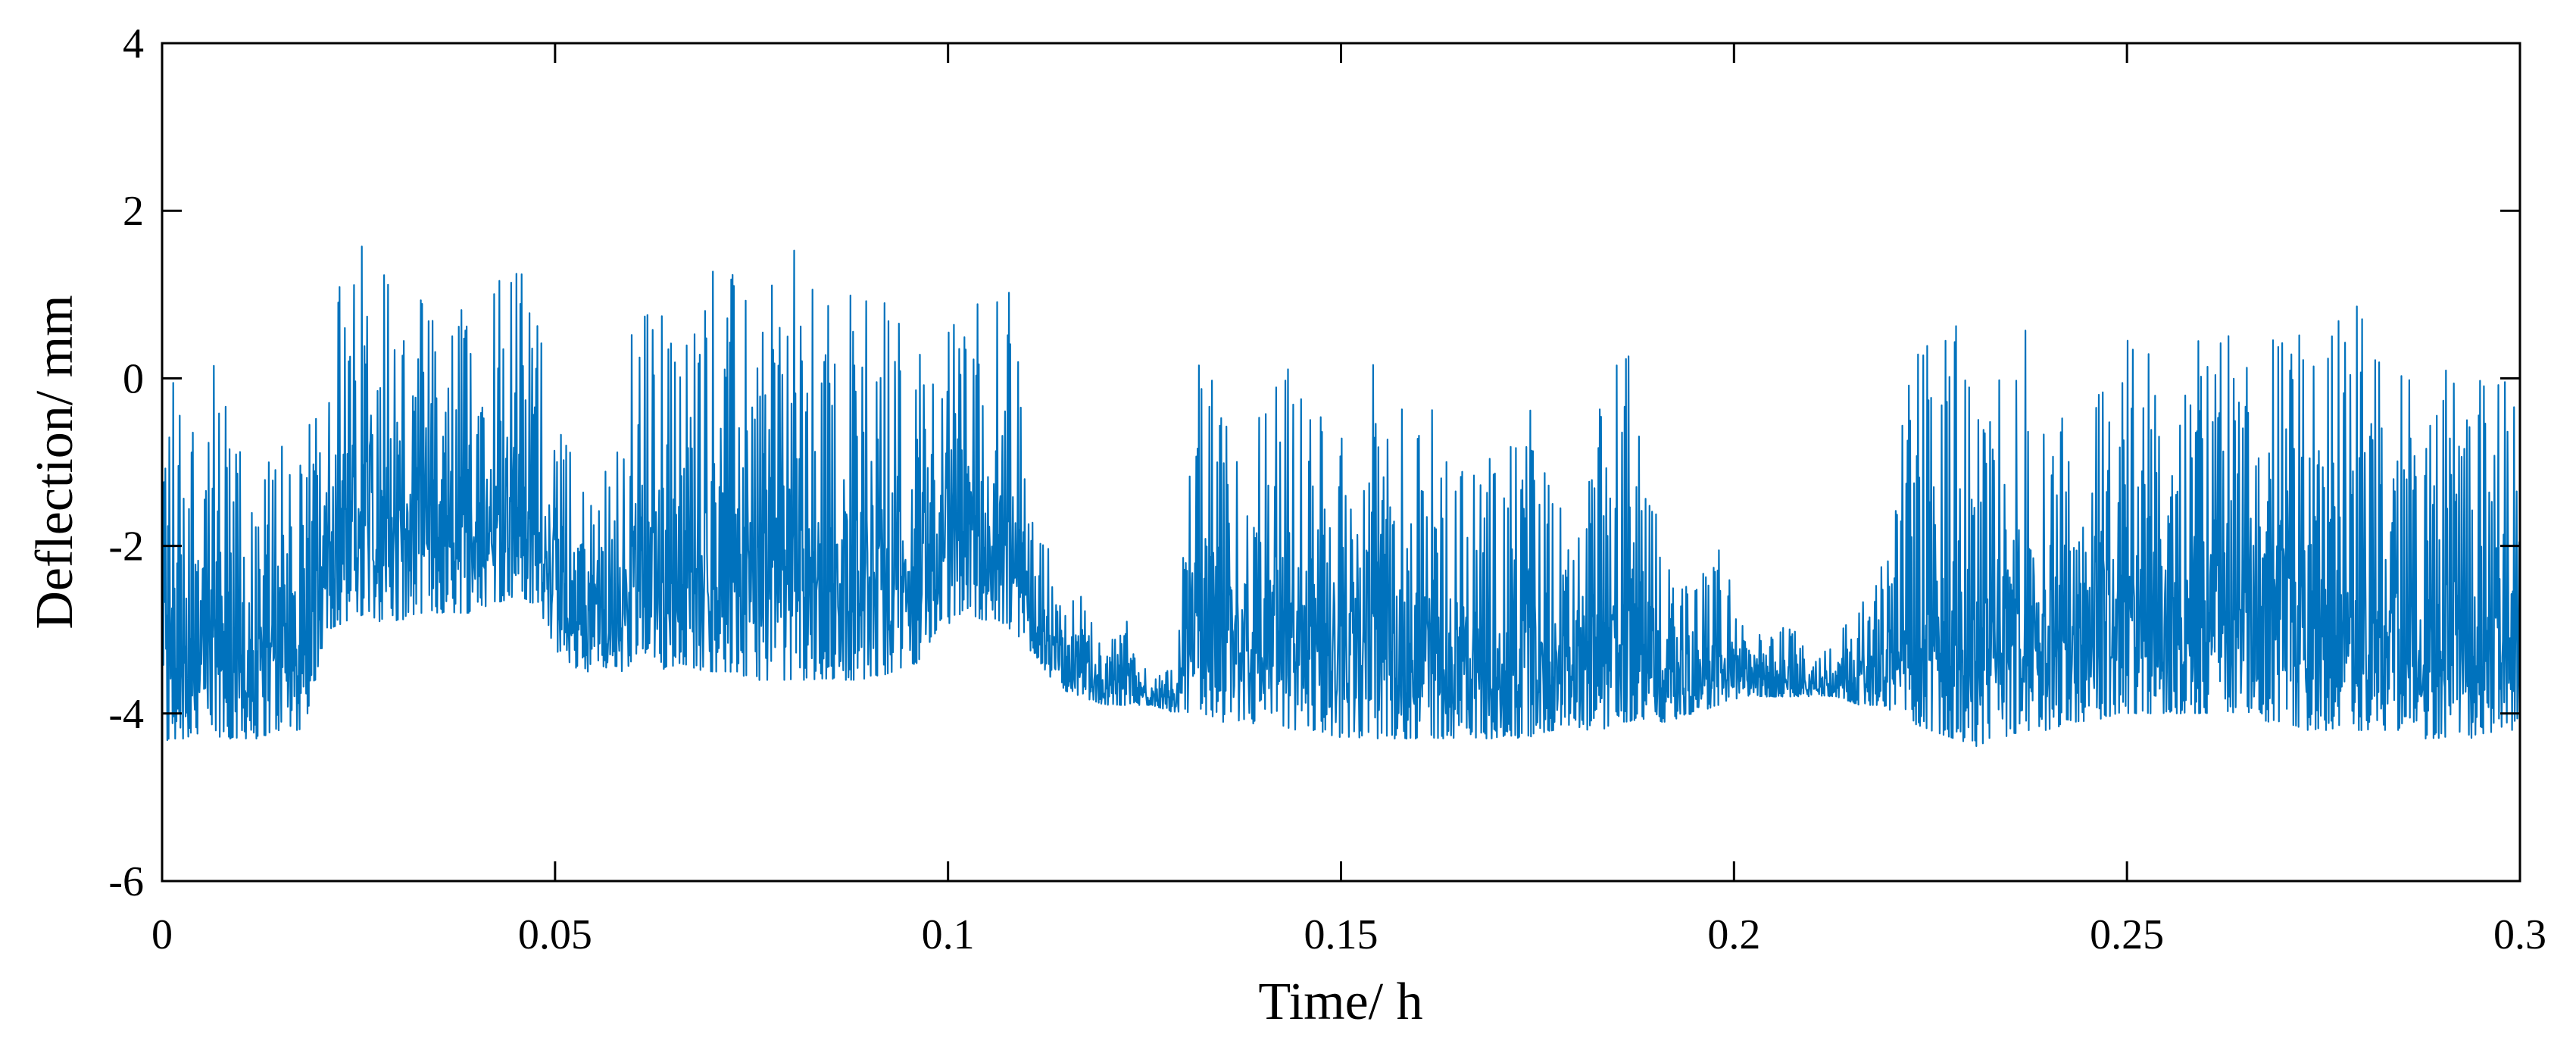 The image size is (2576, 1050). Describe the element at coordinates (555, 934) in the screenshot. I see `x-tick-label: 0.05` at that location.